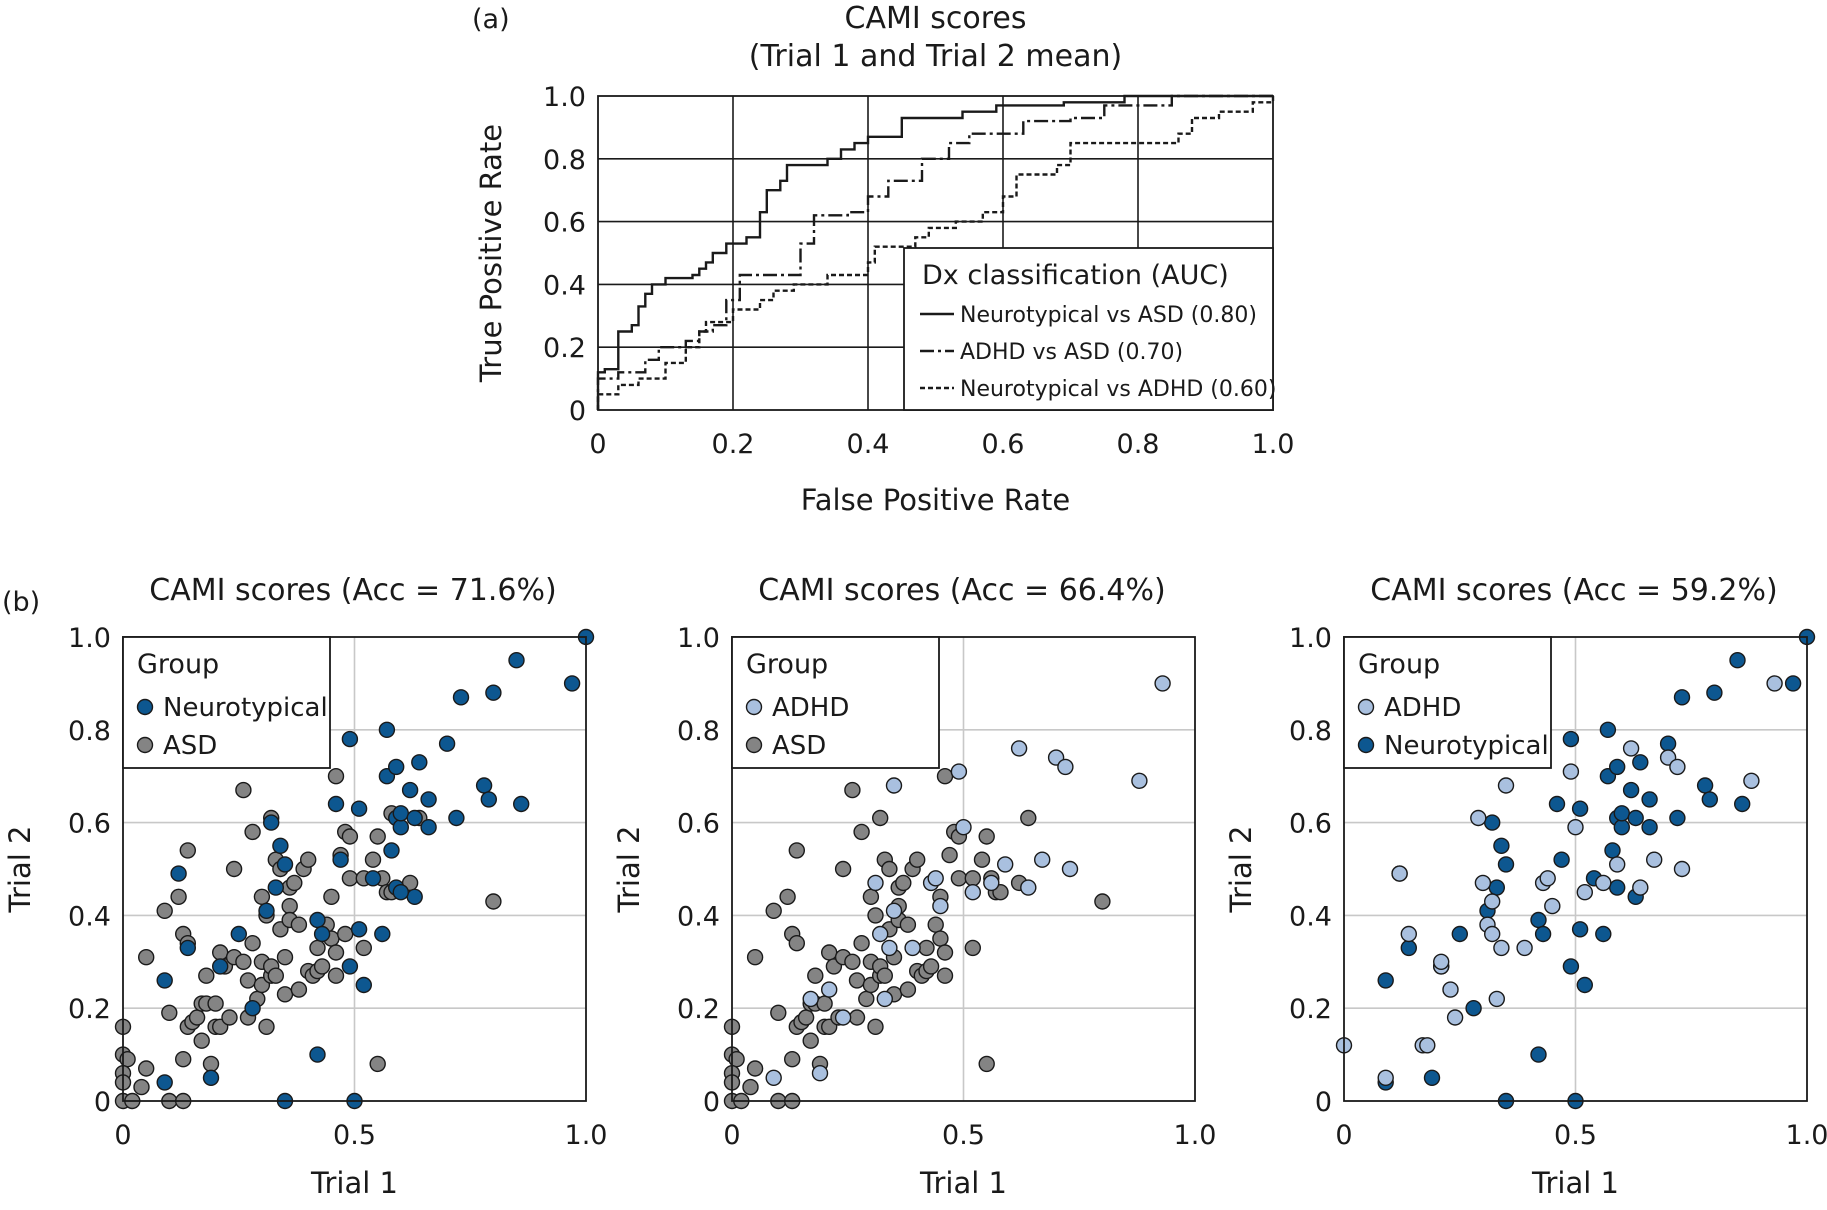 The width and height of the screenshot is (1827, 1210). Describe the element at coordinates (145, 707) in the screenshot. I see `scatter-legend-marker` at that location.